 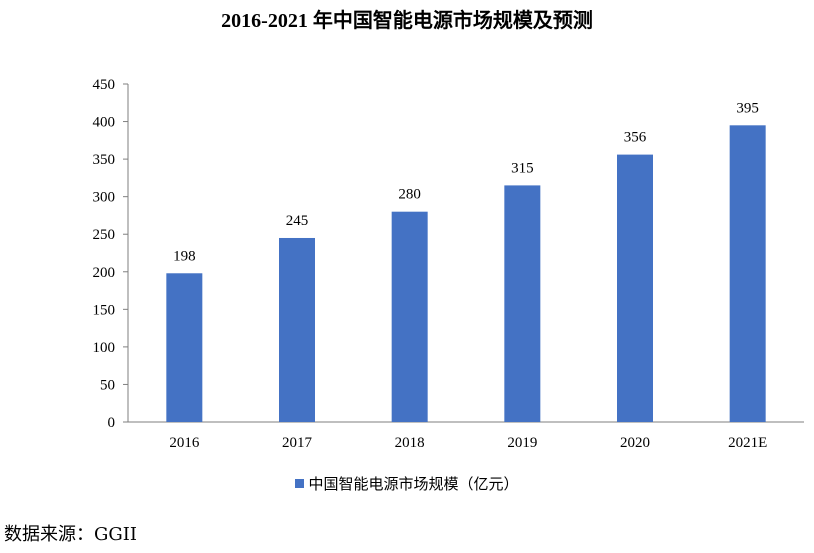 What do you see at coordinates (104, 235) in the screenshot?
I see `y-tick-label: 250` at bounding box center [104, 235].